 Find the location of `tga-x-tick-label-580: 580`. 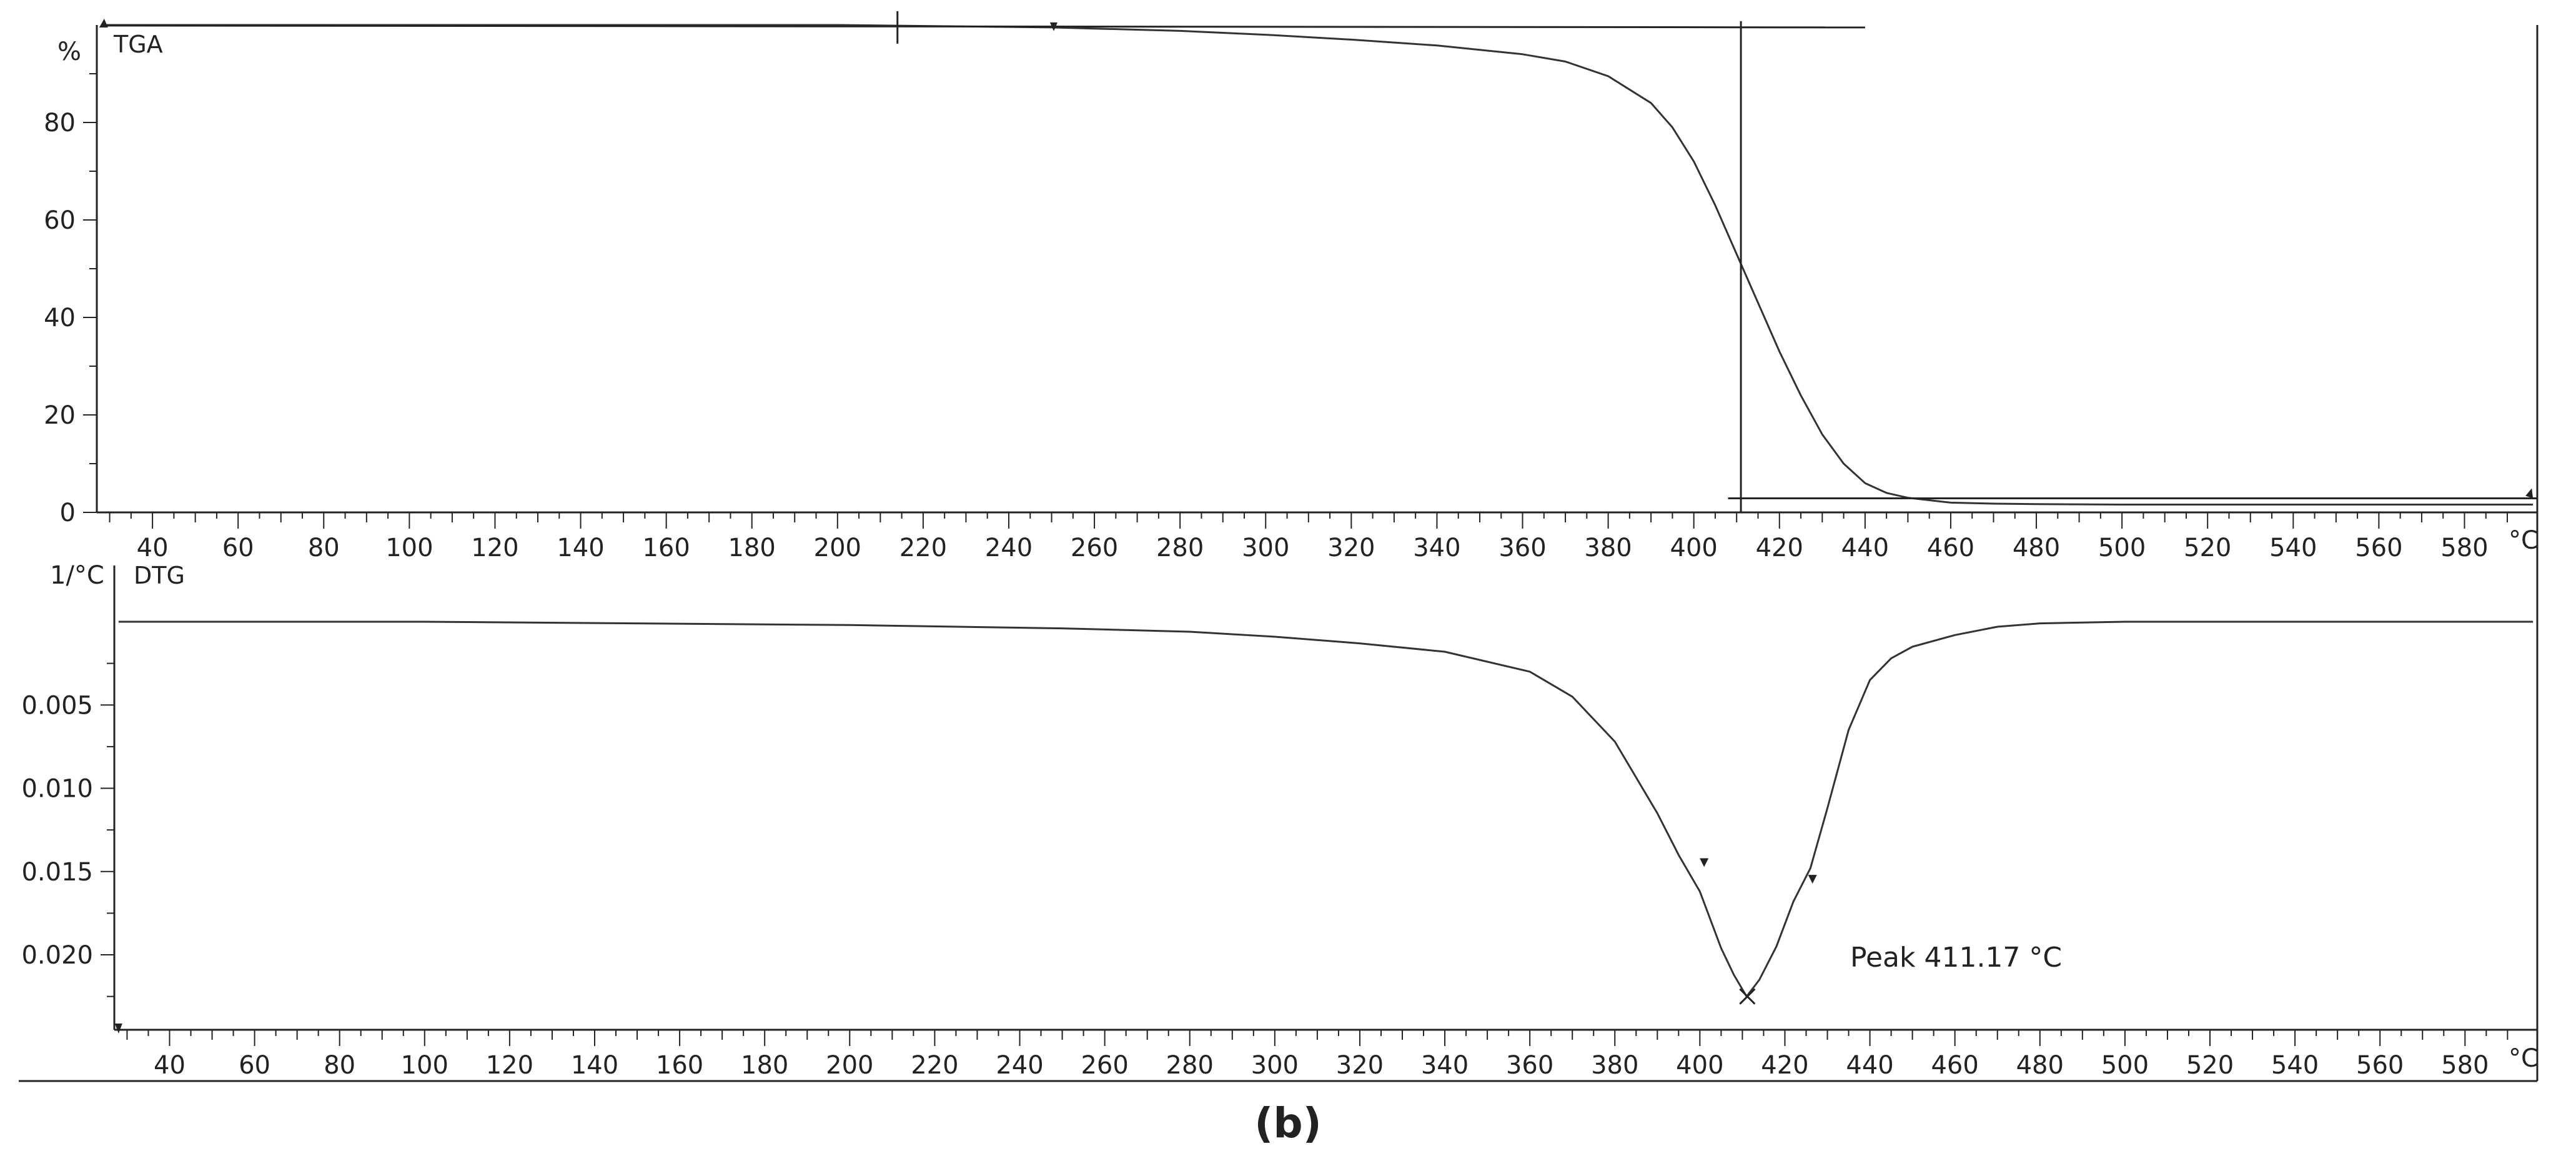

tga-x-tick-label-580: 580 is located at coordinates (2464, 548).